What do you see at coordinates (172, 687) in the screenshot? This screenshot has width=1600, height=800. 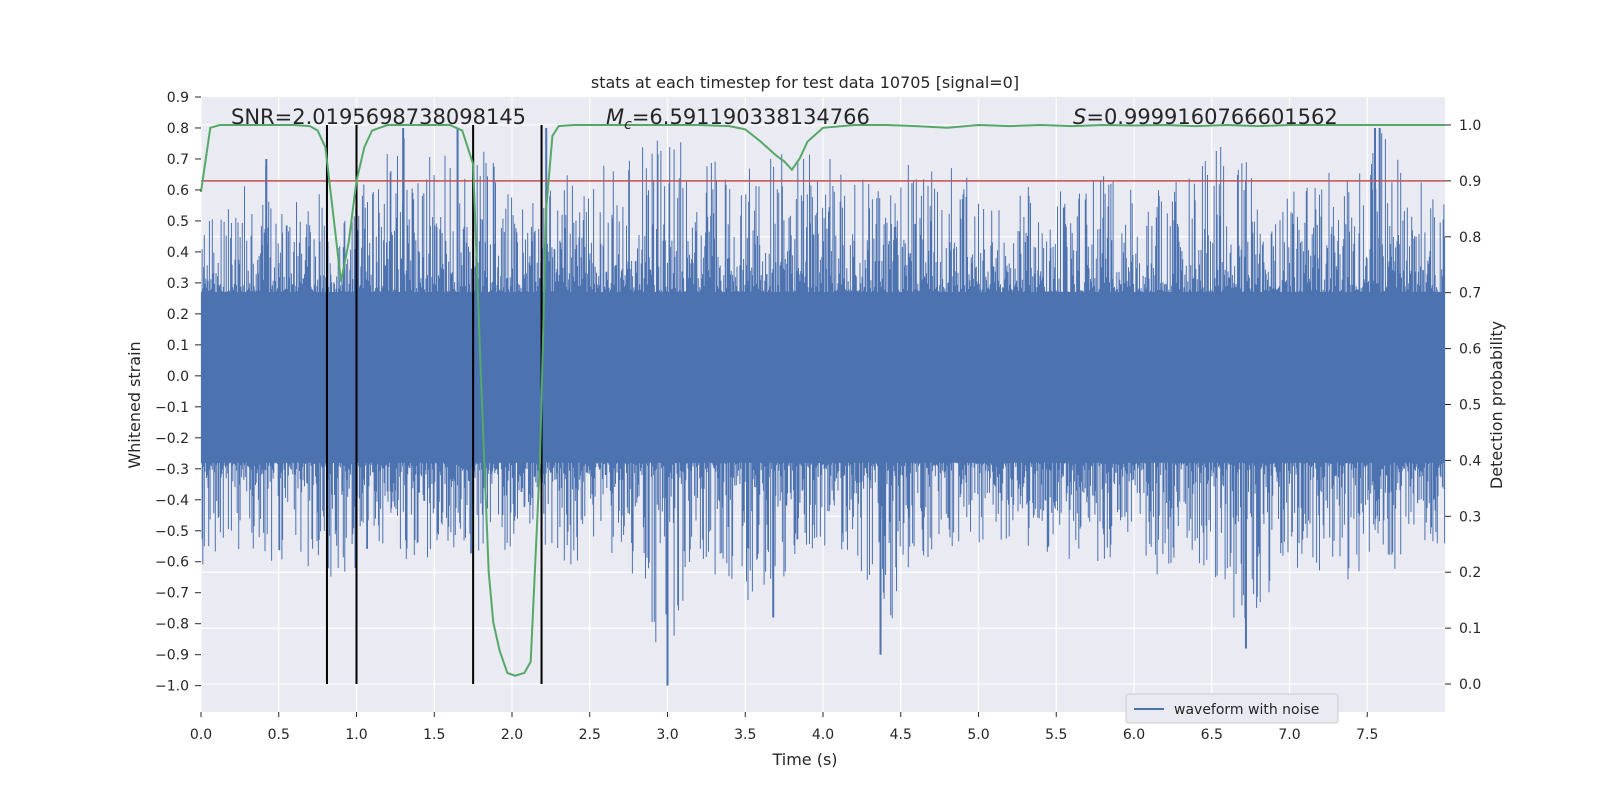 I see `y-left-tick-label: −1.0` at bounding box center [172, 687].